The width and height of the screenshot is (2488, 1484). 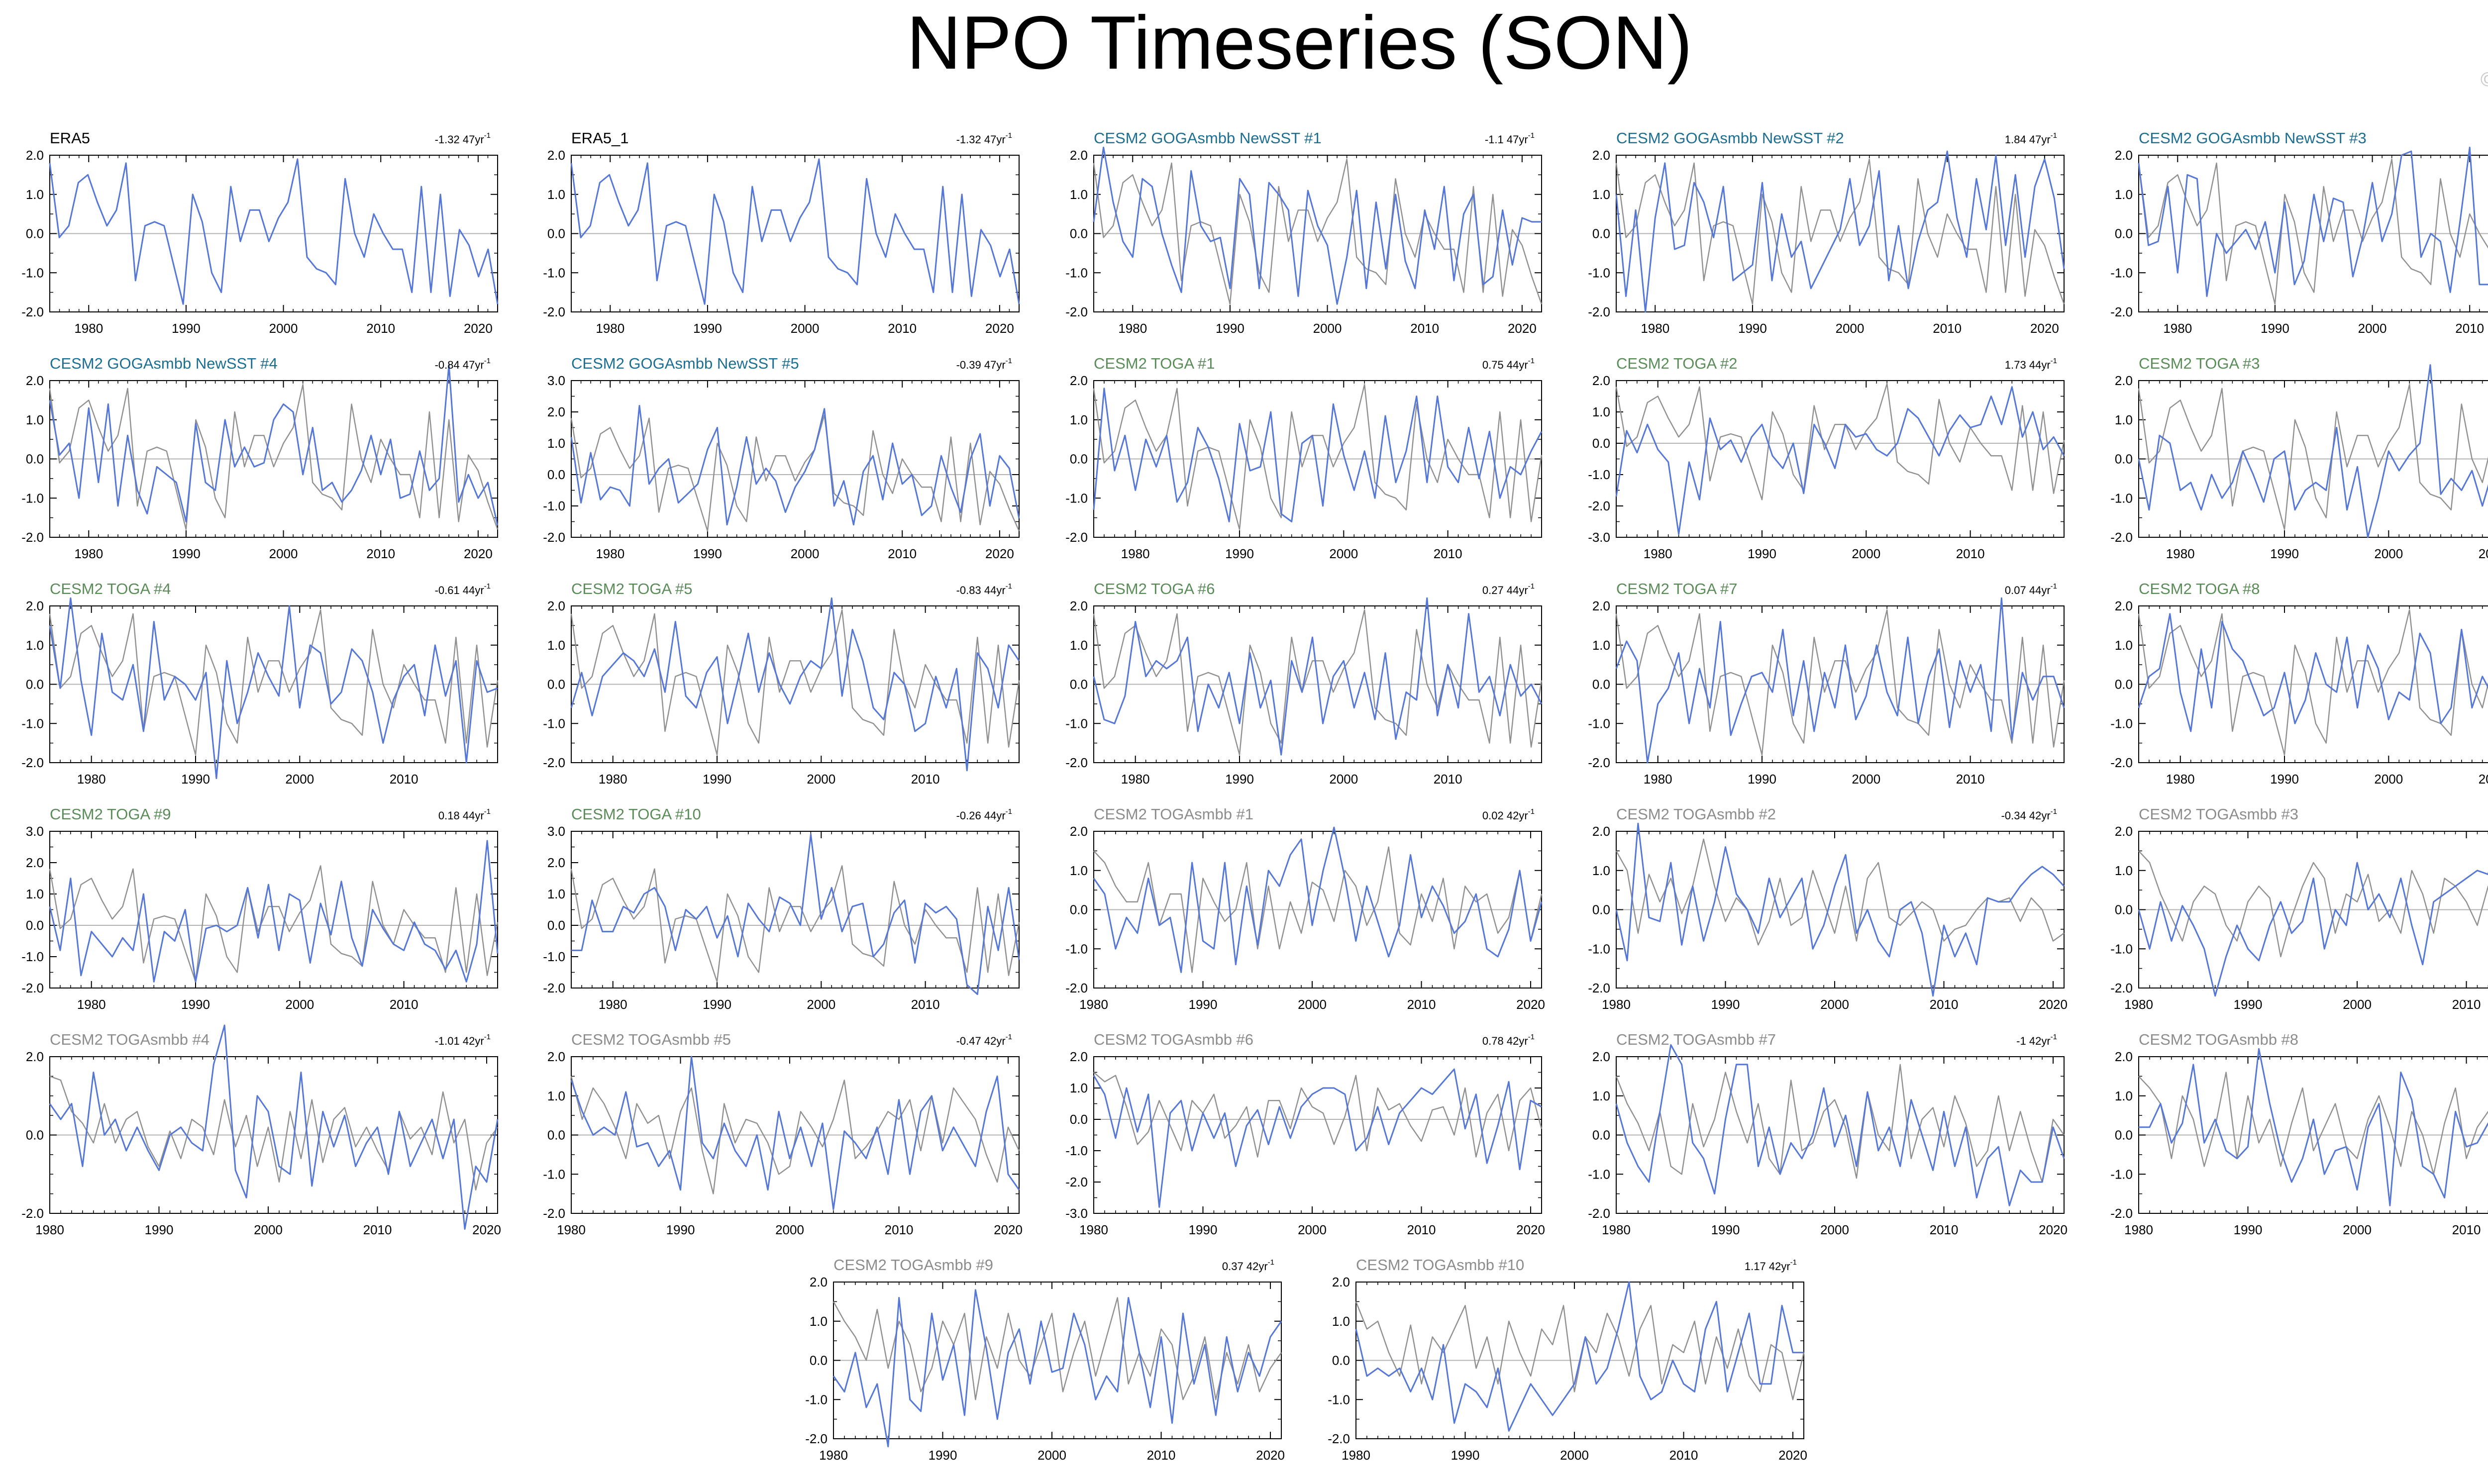 I want to click on panel-title: CESM2 TOGA #7, so click(x=1677, y=589).